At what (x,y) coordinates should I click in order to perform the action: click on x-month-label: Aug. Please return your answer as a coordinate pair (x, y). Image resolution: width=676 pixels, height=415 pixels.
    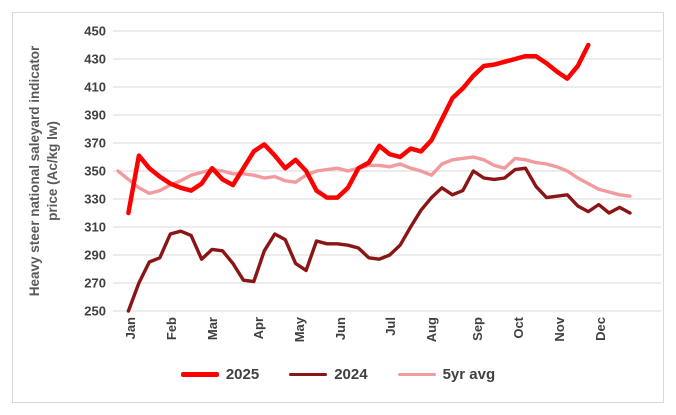
    Looking at the image, I should click on (431, 329).